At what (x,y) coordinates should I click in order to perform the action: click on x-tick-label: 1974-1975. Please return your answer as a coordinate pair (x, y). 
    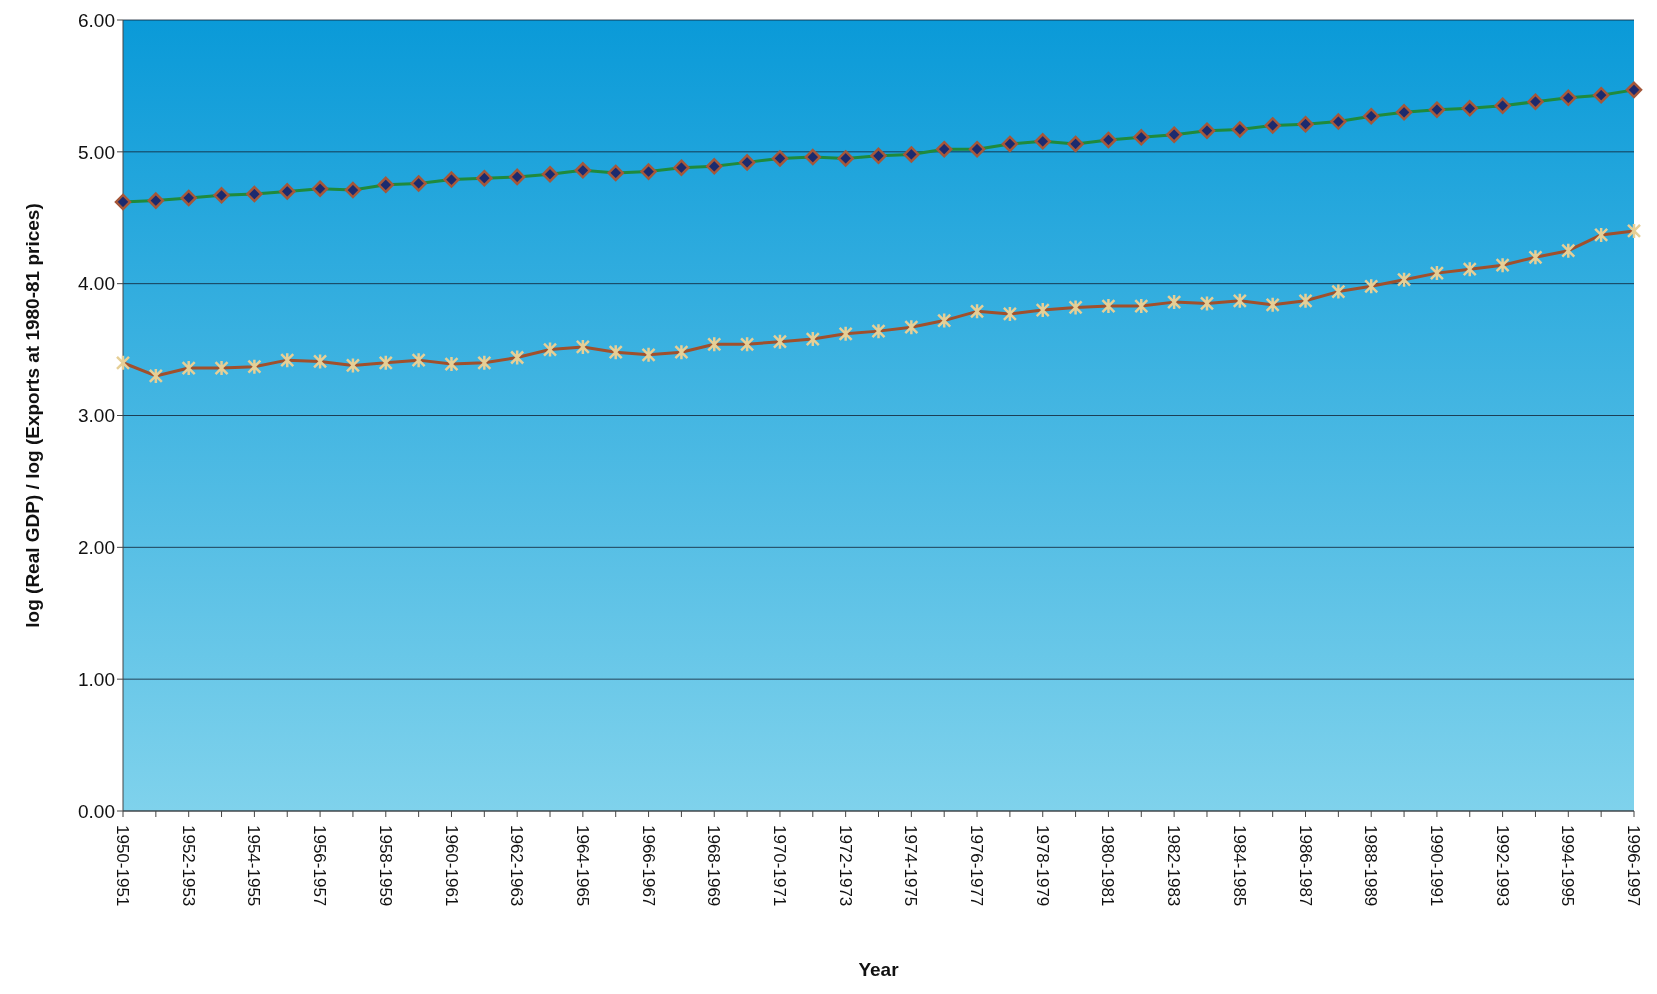
    Looking at the image, I should click on (911, 866).